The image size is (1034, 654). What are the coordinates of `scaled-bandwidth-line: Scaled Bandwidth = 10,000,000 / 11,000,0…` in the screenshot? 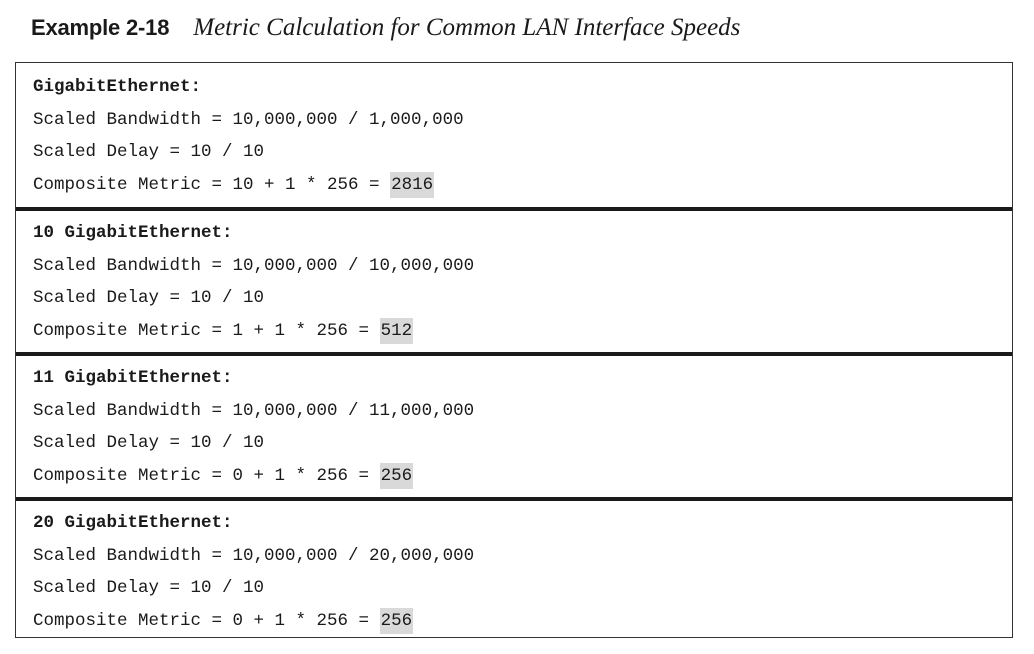 It's located at (254, 410).